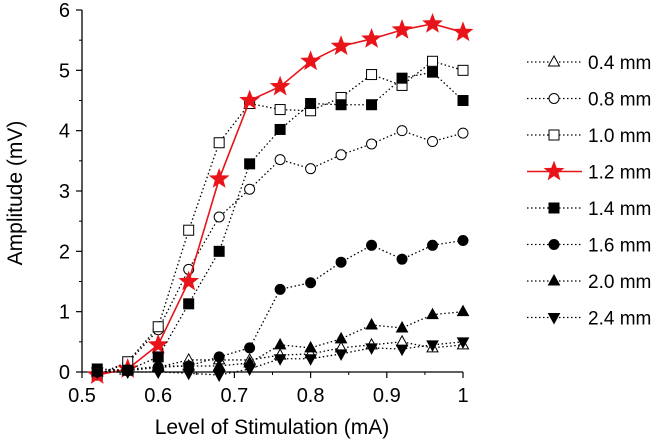 Image resolution: width=665 pixels, height=444 pixels. Describe the element at coordinates (387, 396) in the screenshot. I see `x-tick-label: 0.9` at that location.